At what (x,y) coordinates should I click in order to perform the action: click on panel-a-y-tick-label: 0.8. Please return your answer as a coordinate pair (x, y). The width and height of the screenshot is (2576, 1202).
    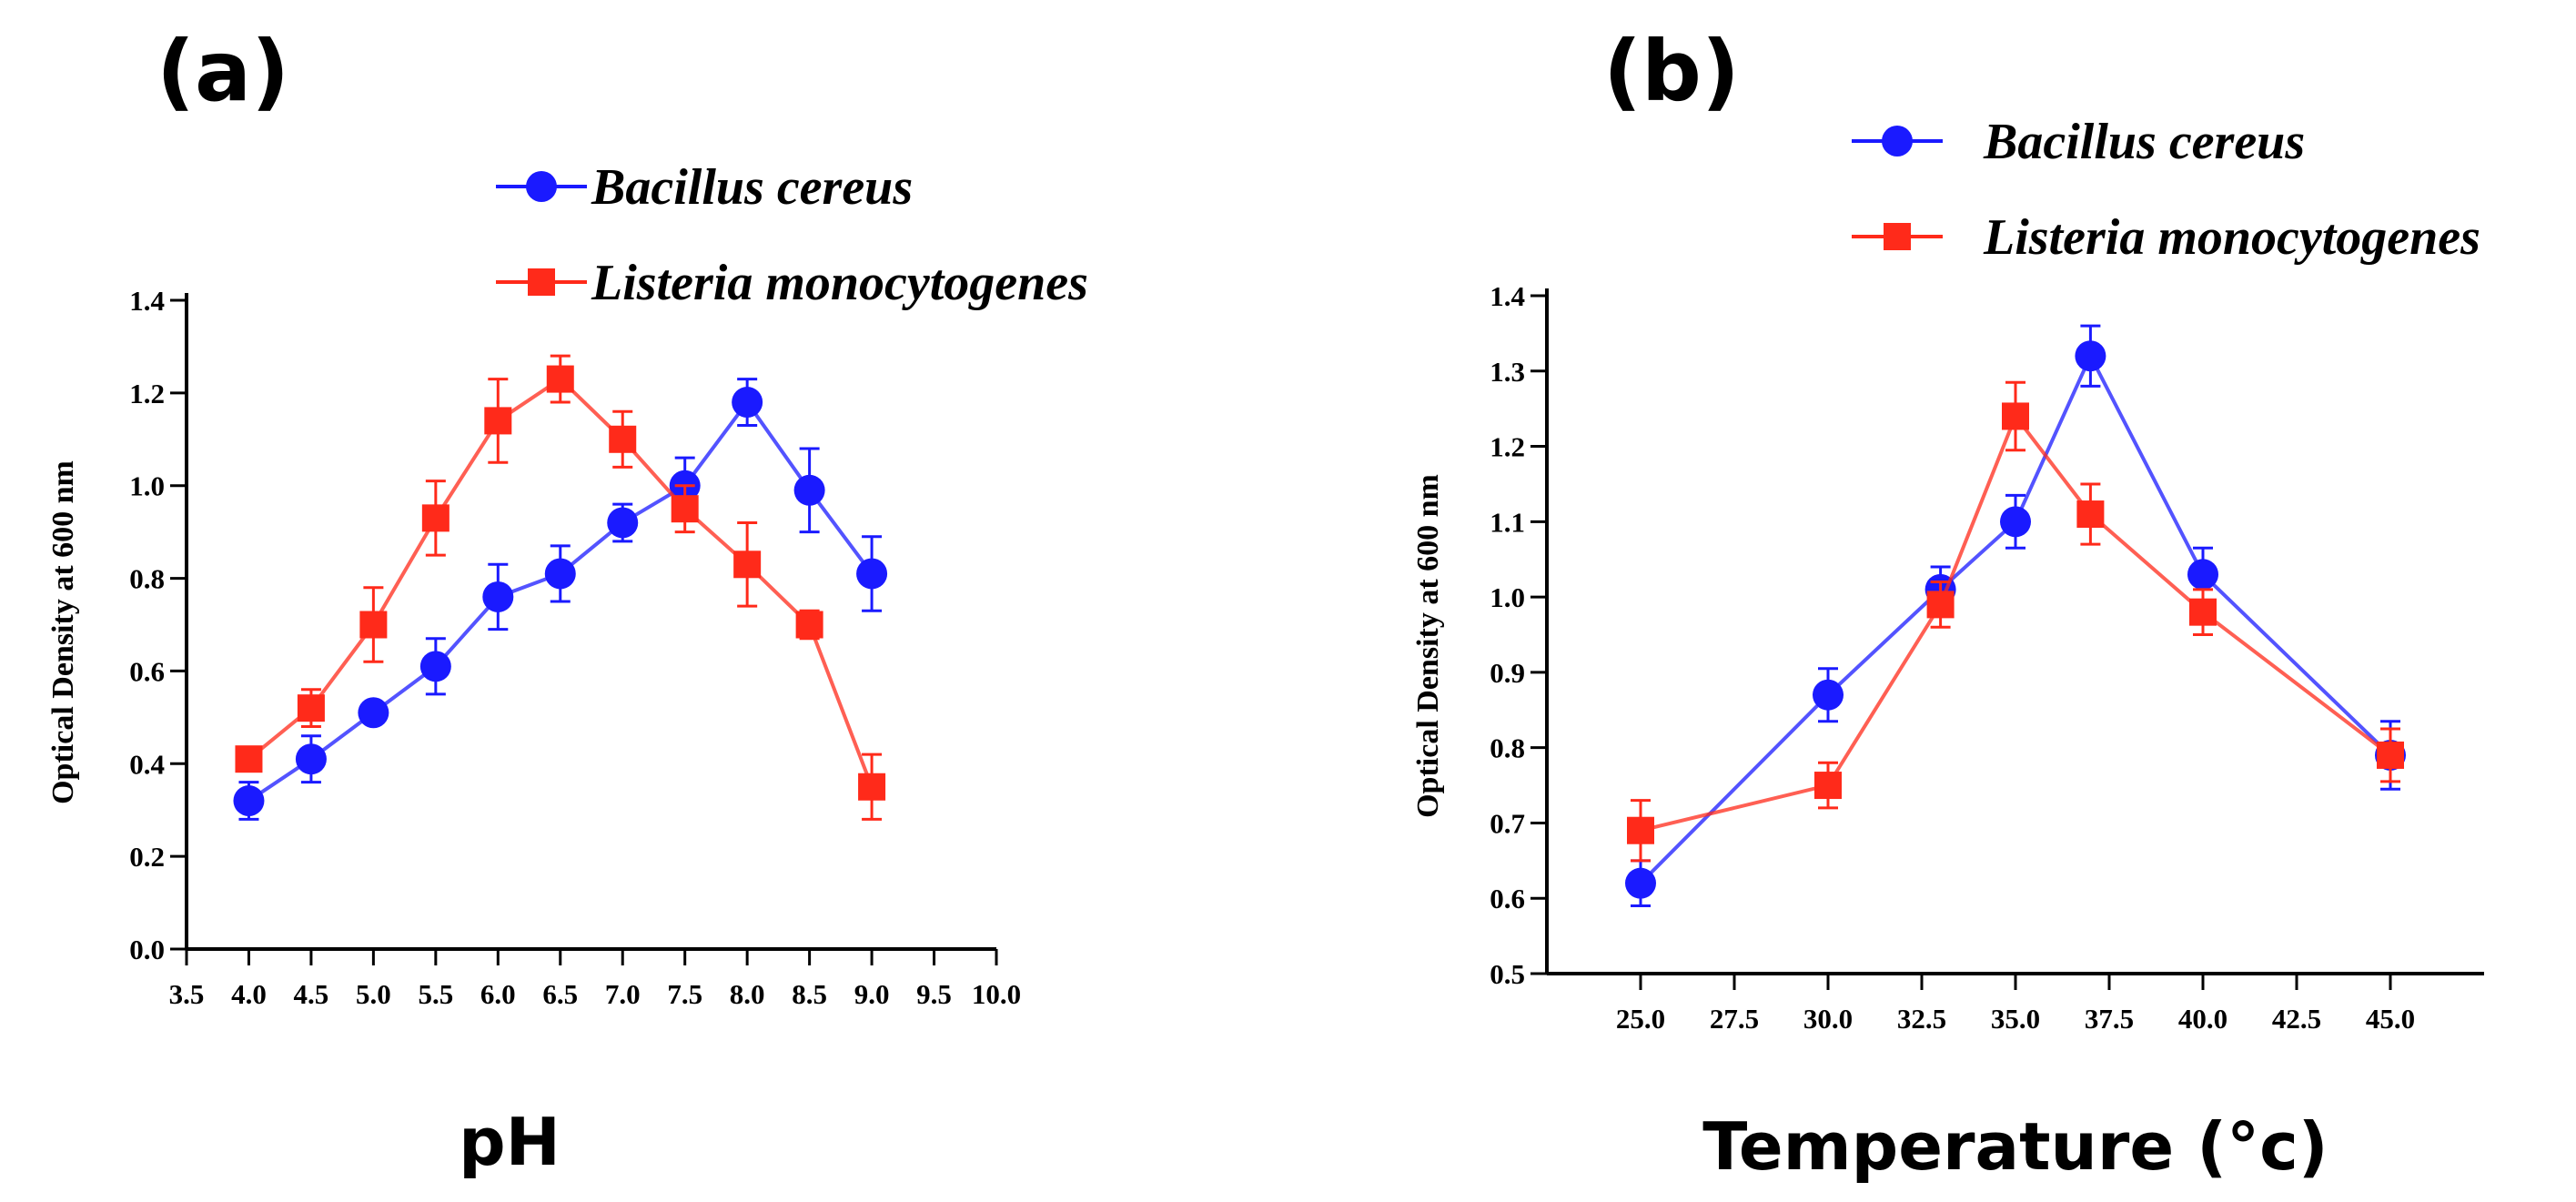
    Looking at the image, I should click on (147, 579).